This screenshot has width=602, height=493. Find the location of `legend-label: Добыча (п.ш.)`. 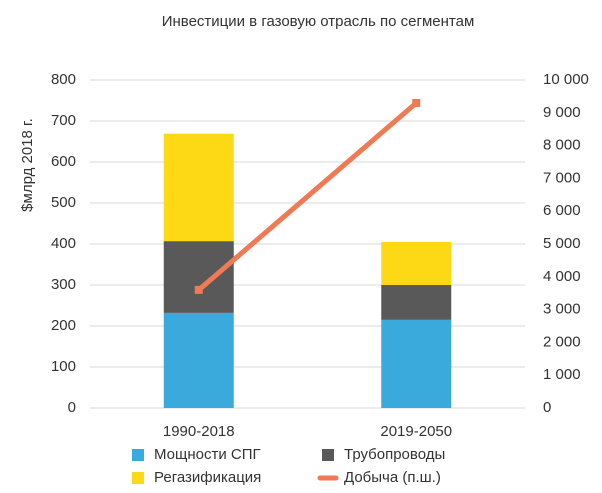

legend-label: Добыча (п.ш.) is located at coordinates (392, 477).